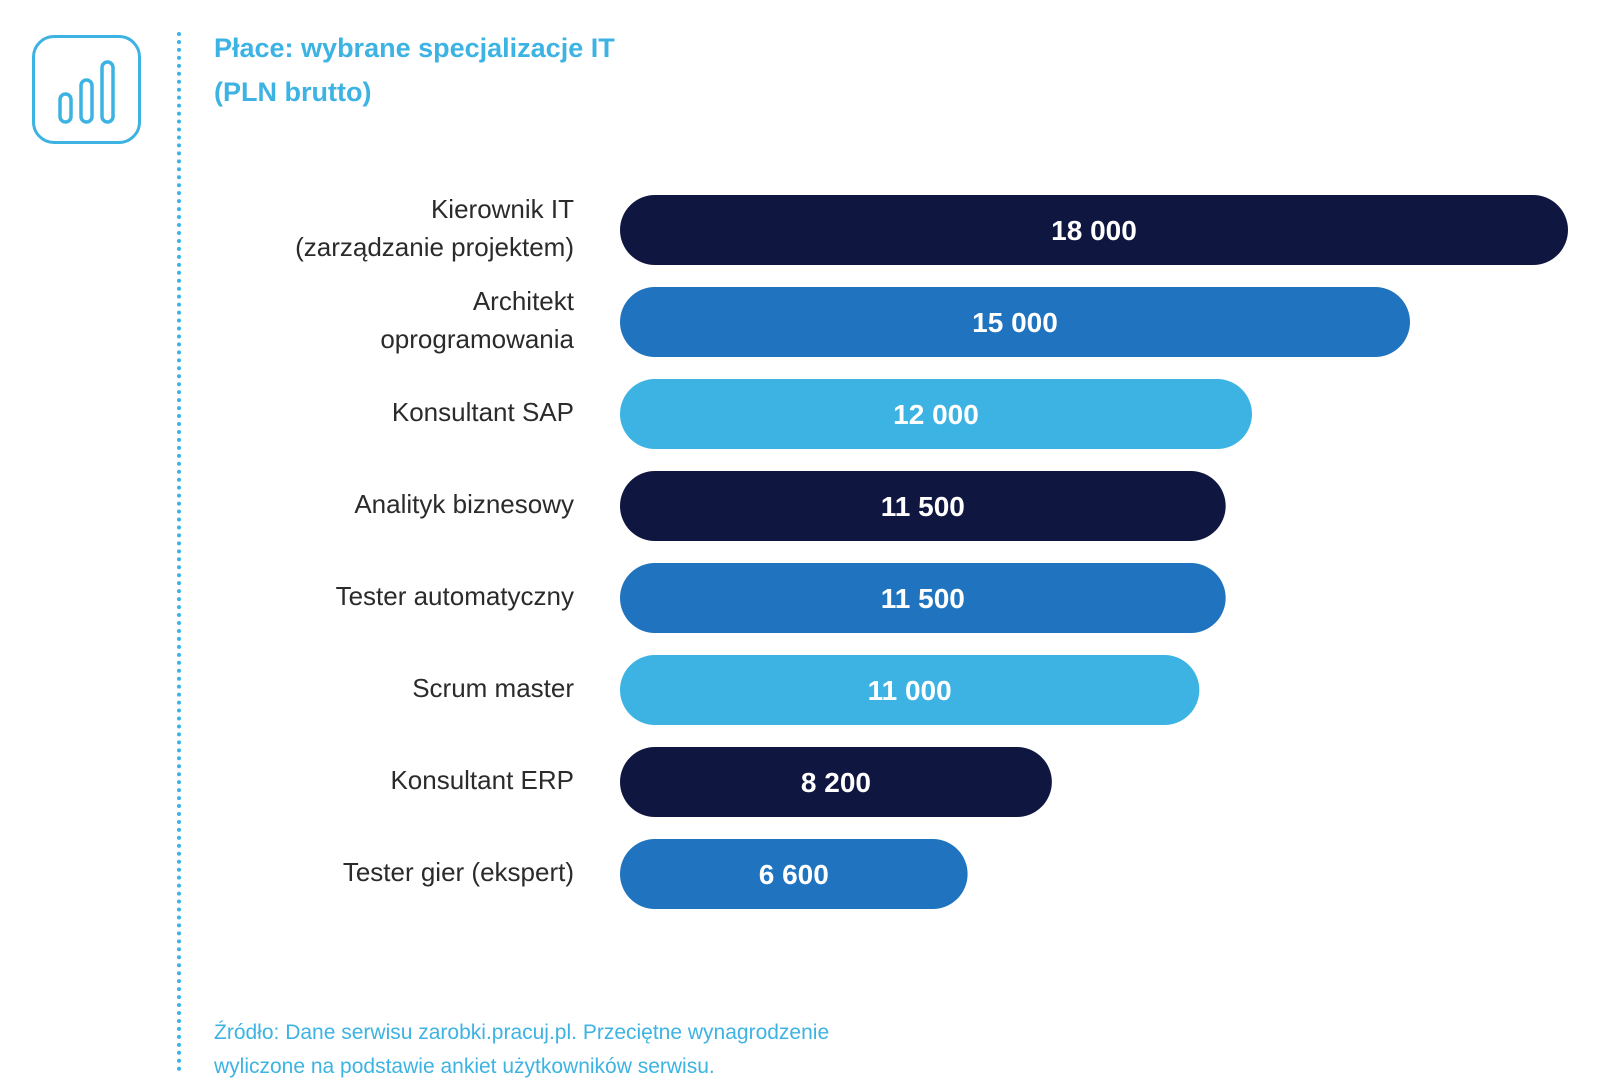 The height and width of the screenshot is (1084, 1620). I want to click on dotted-divider, so click(179, 552).